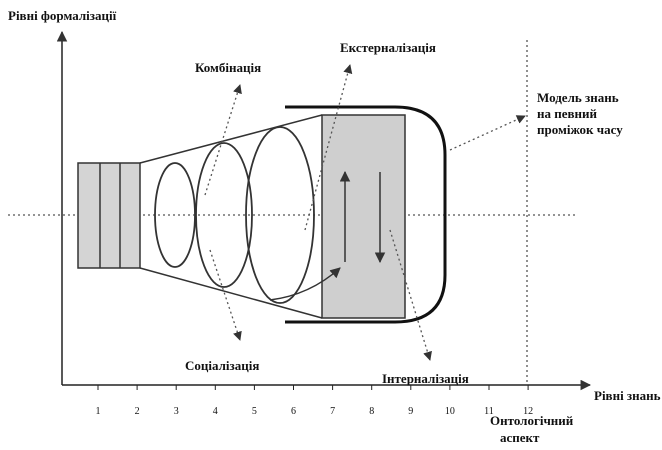 The image size is (662, 450). I want to click on label: Екстерналізація, so click(388, 47).